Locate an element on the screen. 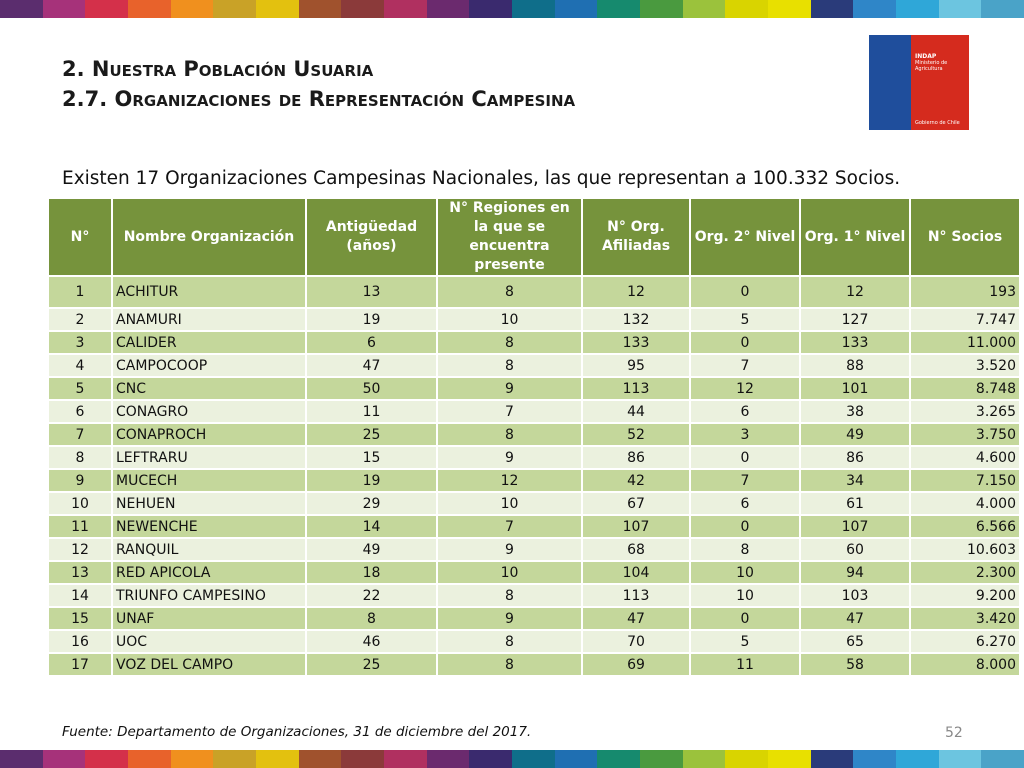 Image resolution: width=1024 pixels, height=768 pixels. cell: 7 is located at coordinates (745, 365).